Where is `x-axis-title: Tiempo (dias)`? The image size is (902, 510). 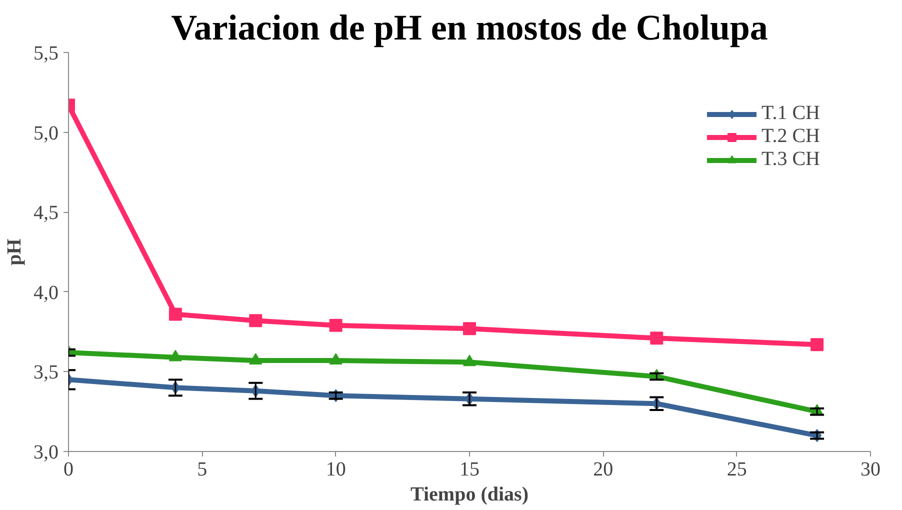
x-axis-title: Tiempo (dias) is located at coordinates (469, 495).